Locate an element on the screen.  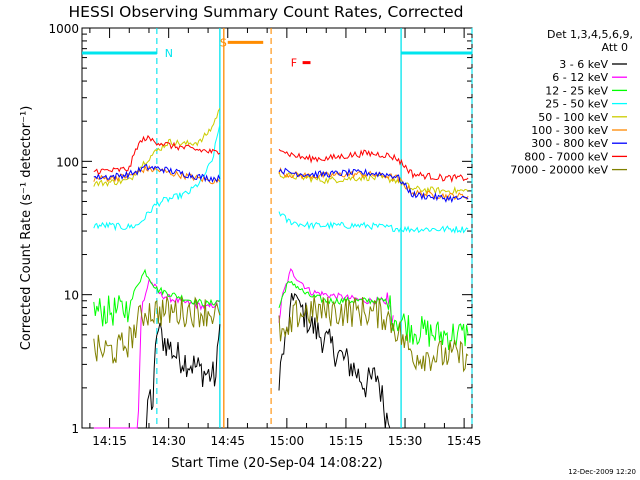
x-axis-label: Start Time (20-Sep-04 14:08:22) is located at coordinates (276, 463).